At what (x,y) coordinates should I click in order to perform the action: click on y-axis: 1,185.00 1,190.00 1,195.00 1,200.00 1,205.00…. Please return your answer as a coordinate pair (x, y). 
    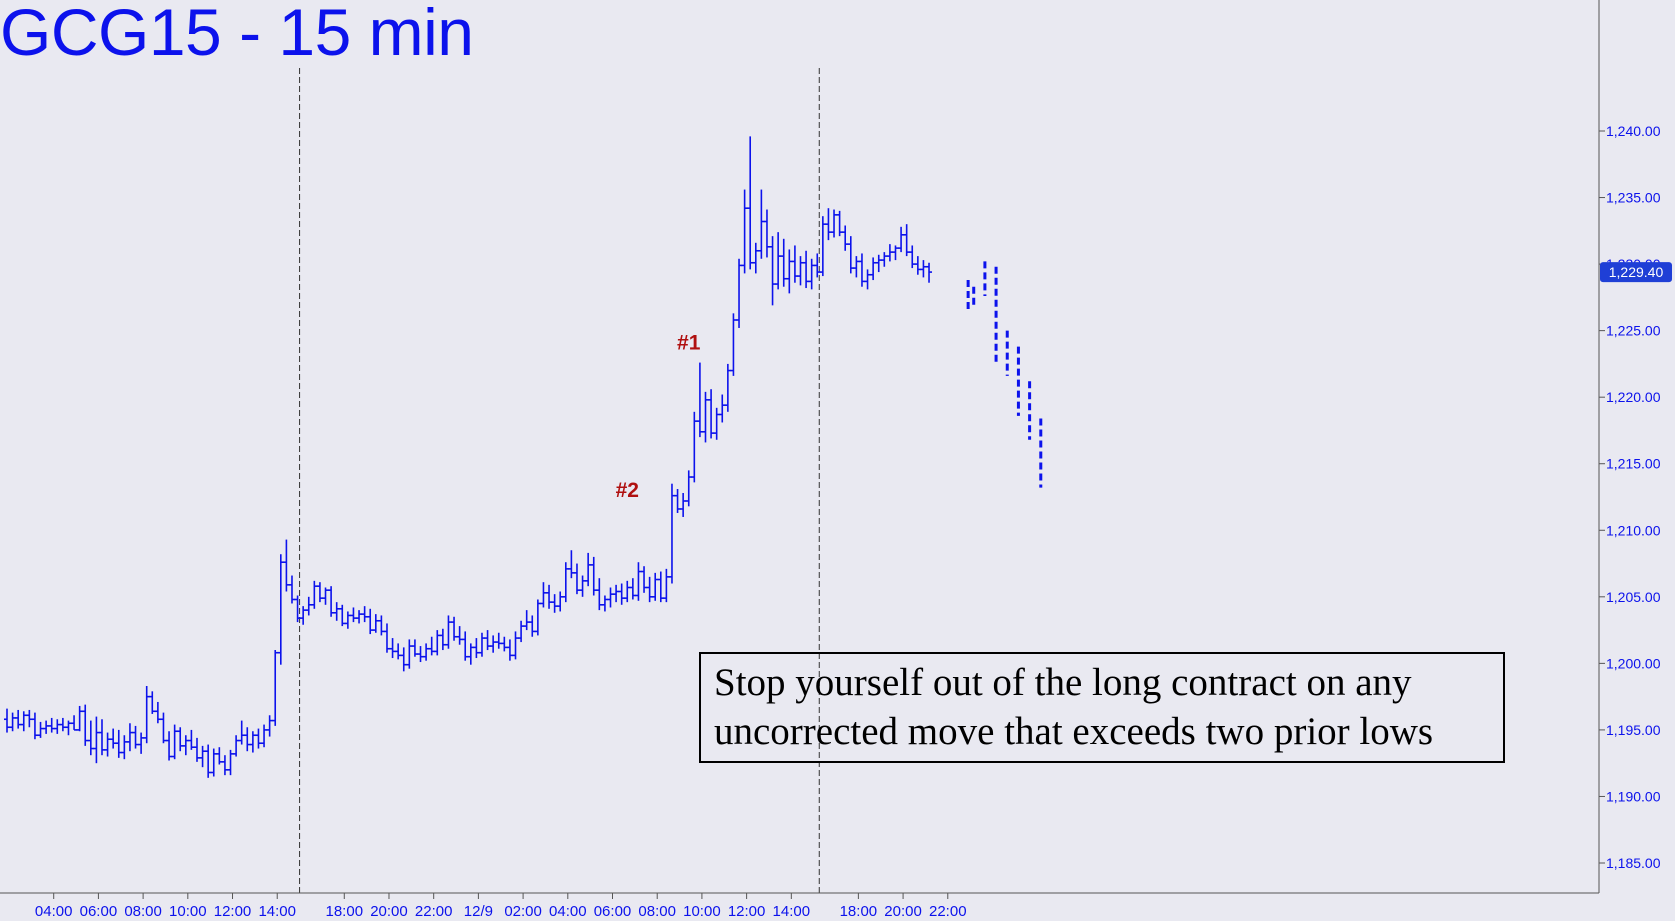
    Looking at the image, I should click on (1629, 446).